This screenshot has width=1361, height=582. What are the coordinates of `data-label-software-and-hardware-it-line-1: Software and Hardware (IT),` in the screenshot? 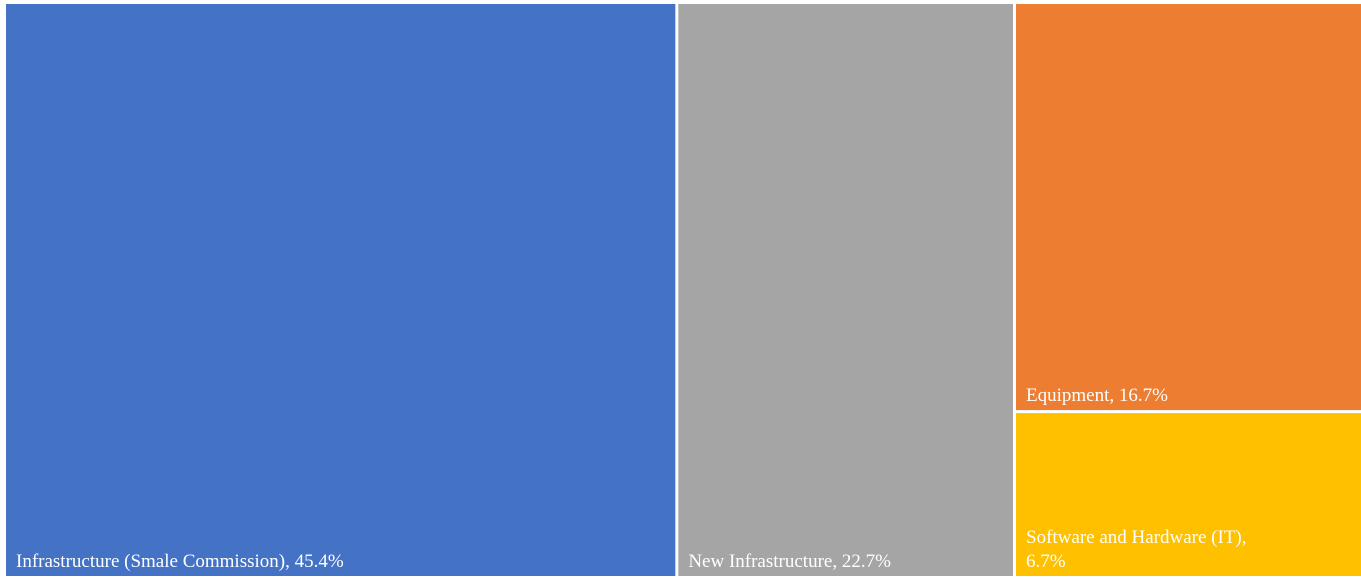 It's located at (1136, 537).